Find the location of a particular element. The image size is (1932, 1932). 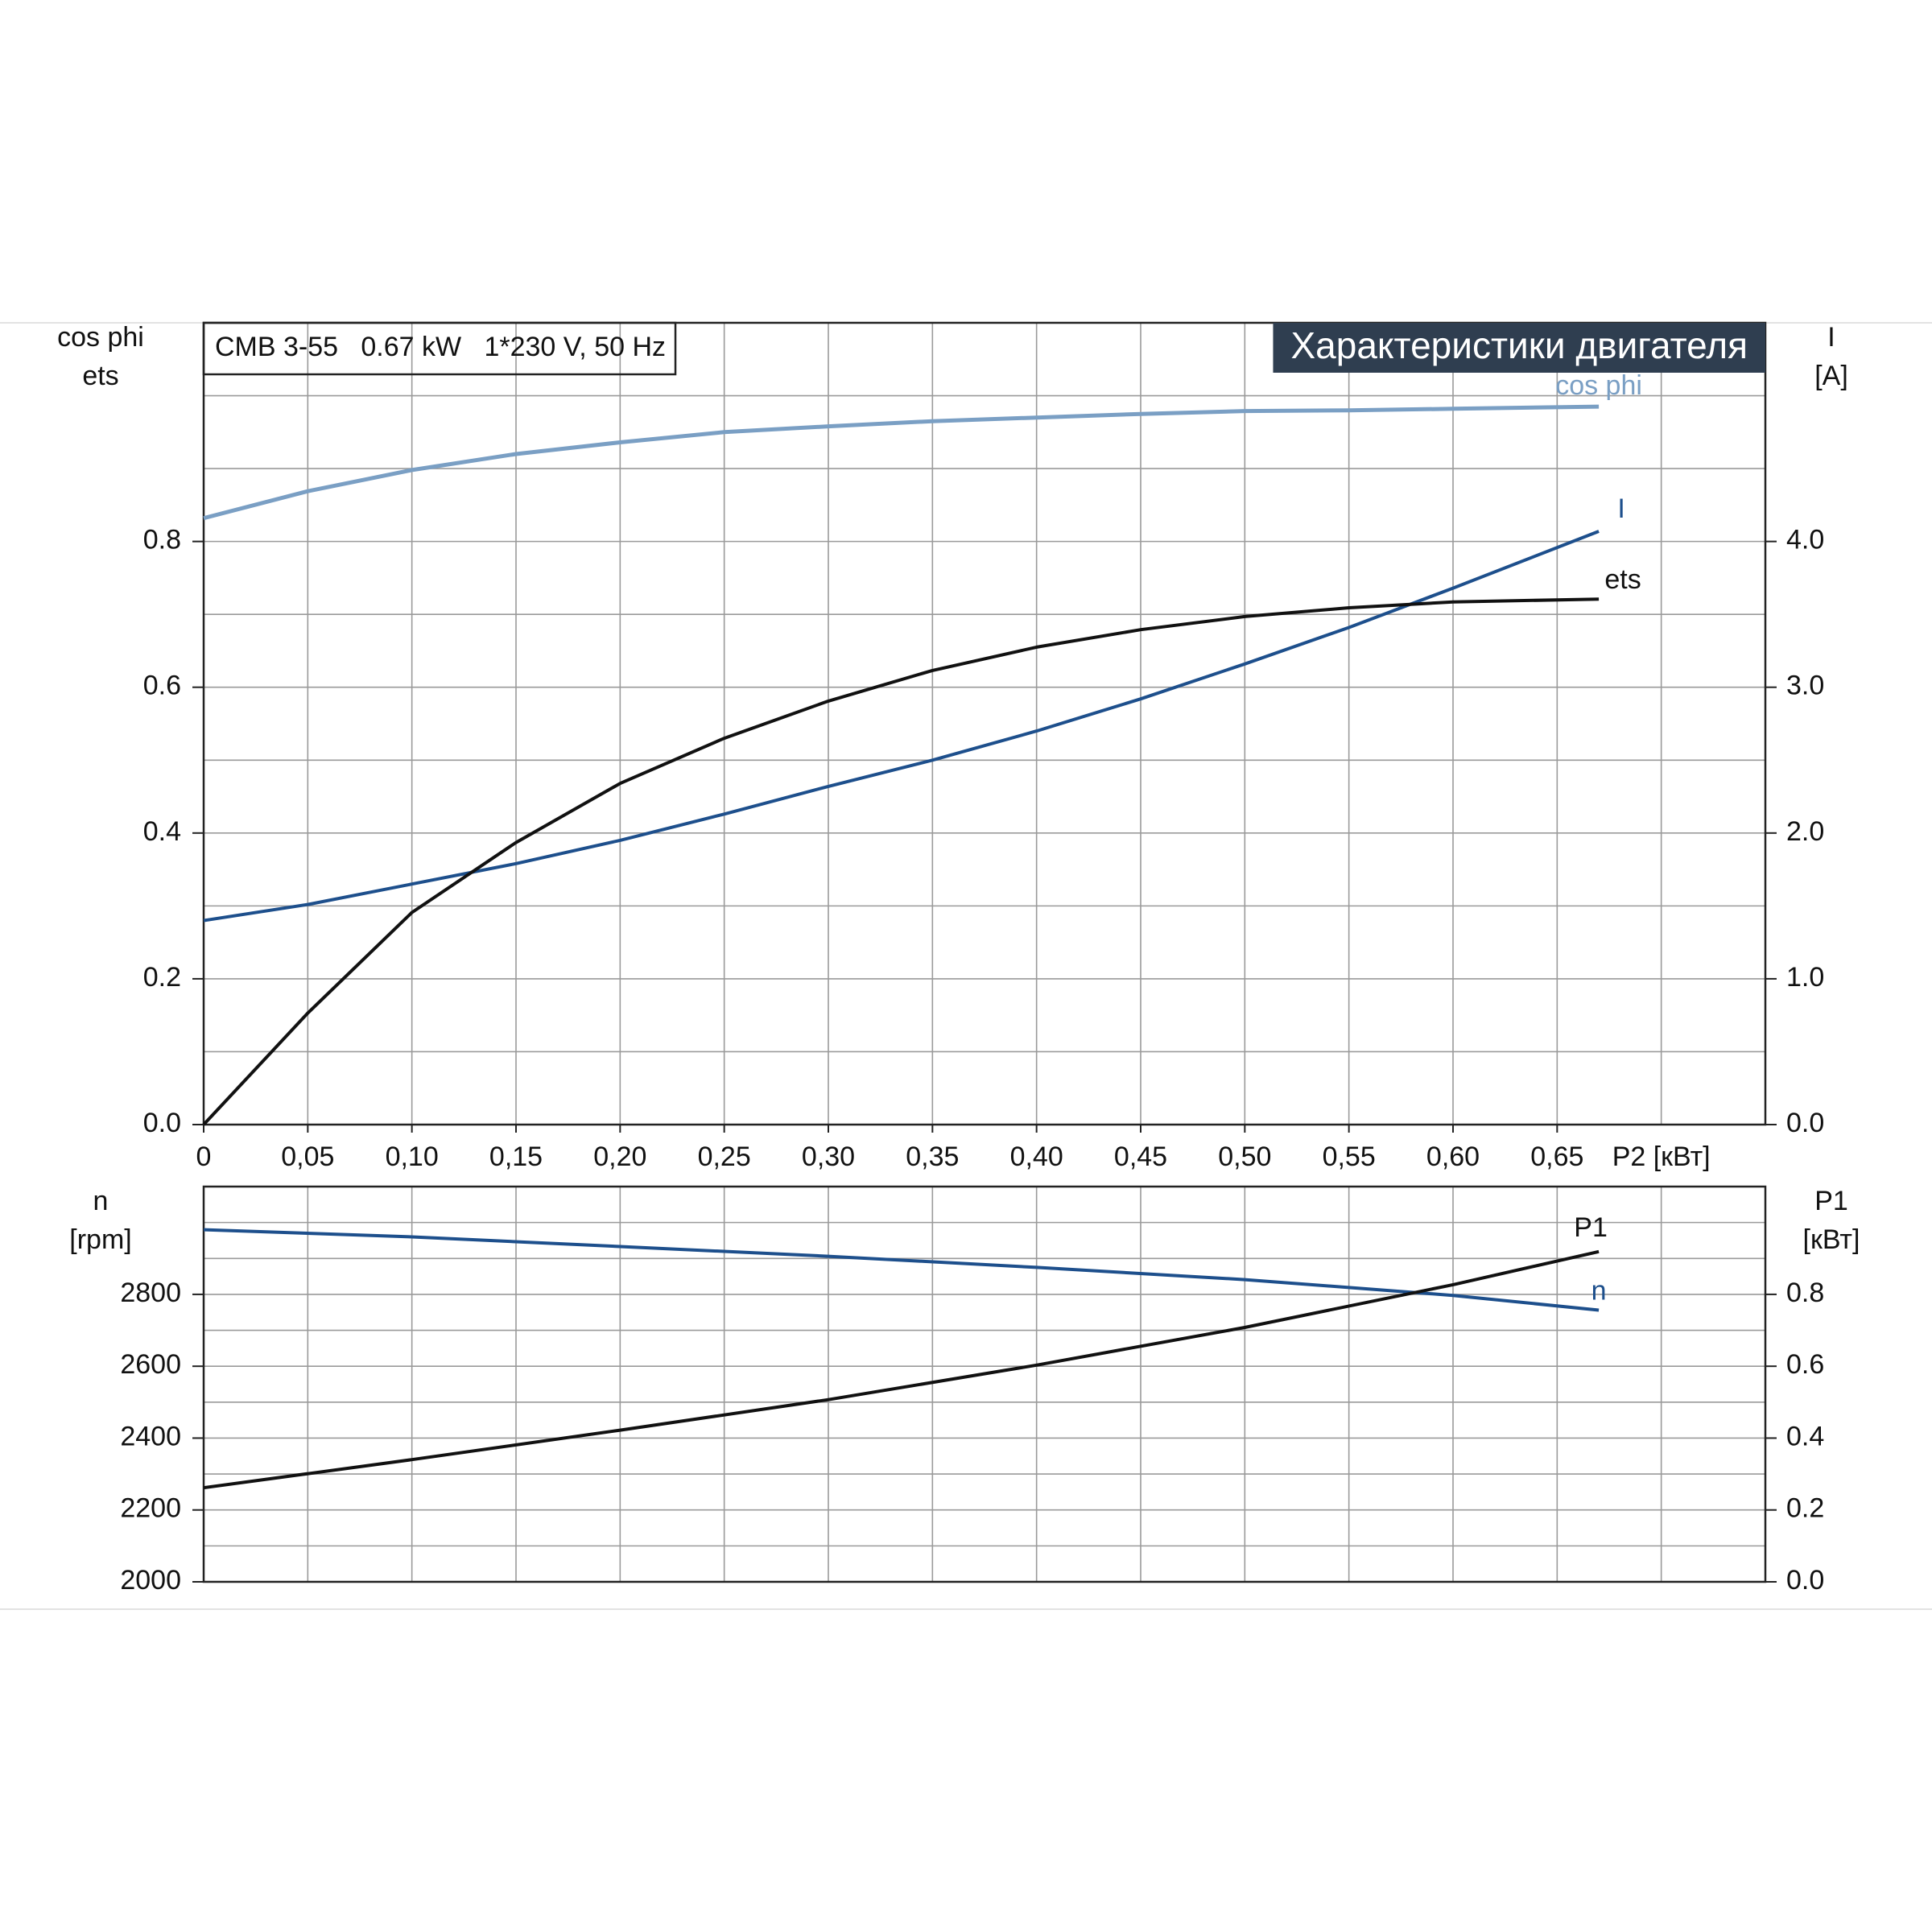

x-tick-label: 0,60 is located at coordinates (1453, 1156).